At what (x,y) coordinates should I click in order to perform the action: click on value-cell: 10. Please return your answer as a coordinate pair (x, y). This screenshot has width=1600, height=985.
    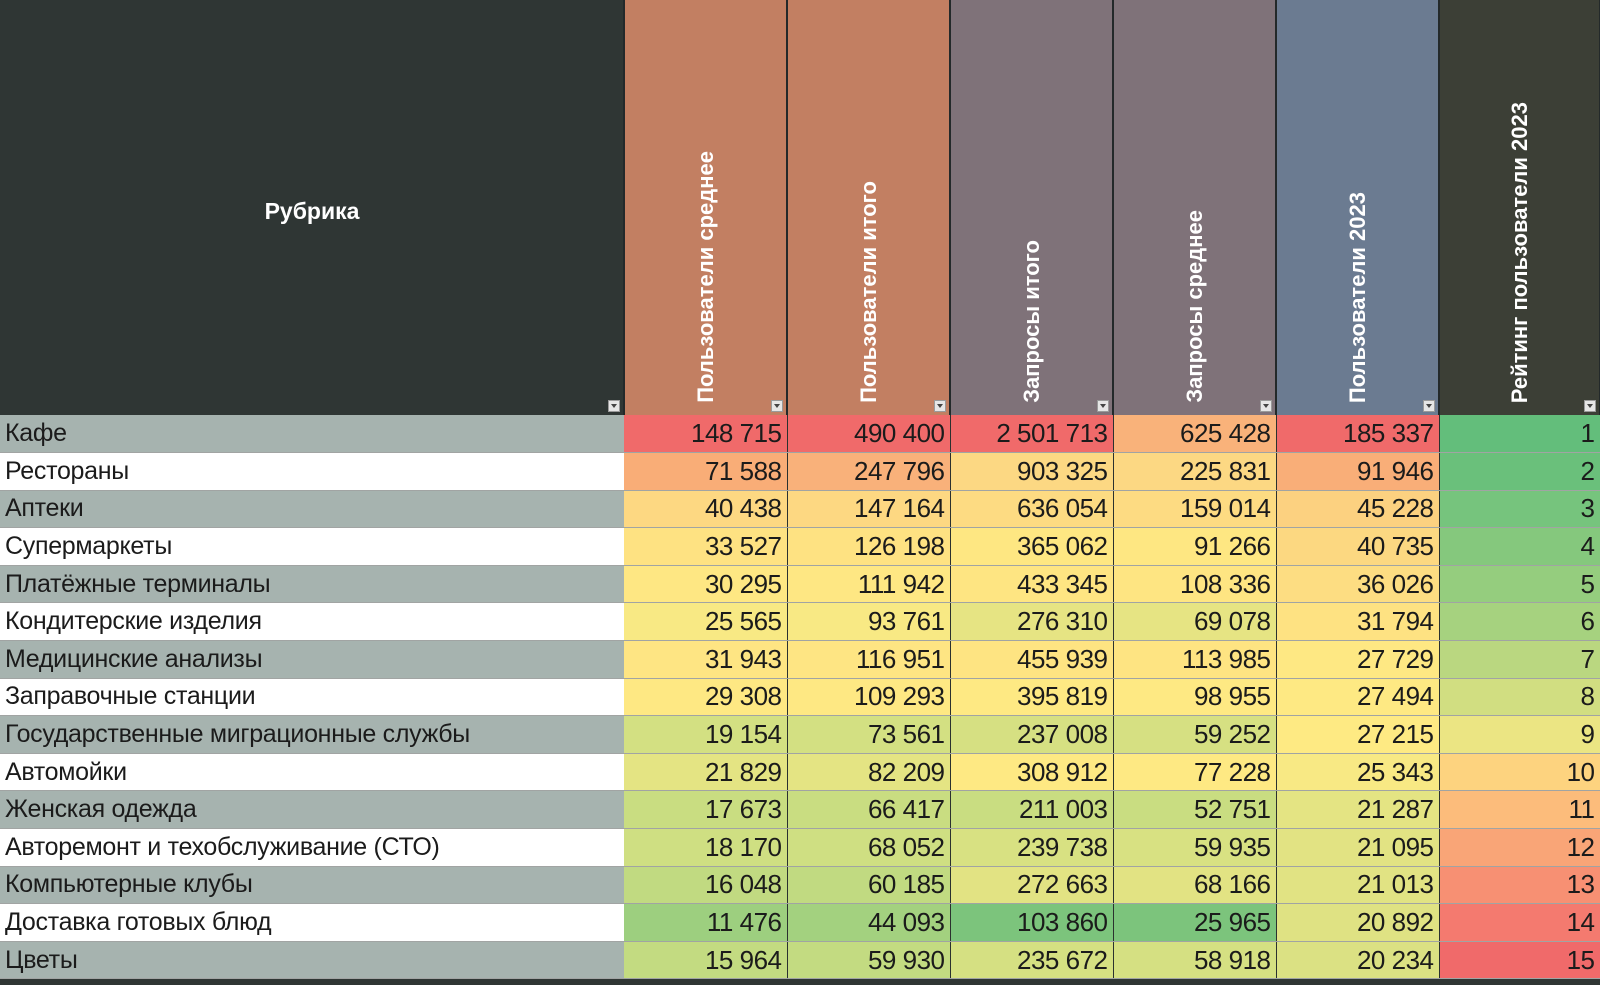
    Looking at the image, I should click on (1519, 772).